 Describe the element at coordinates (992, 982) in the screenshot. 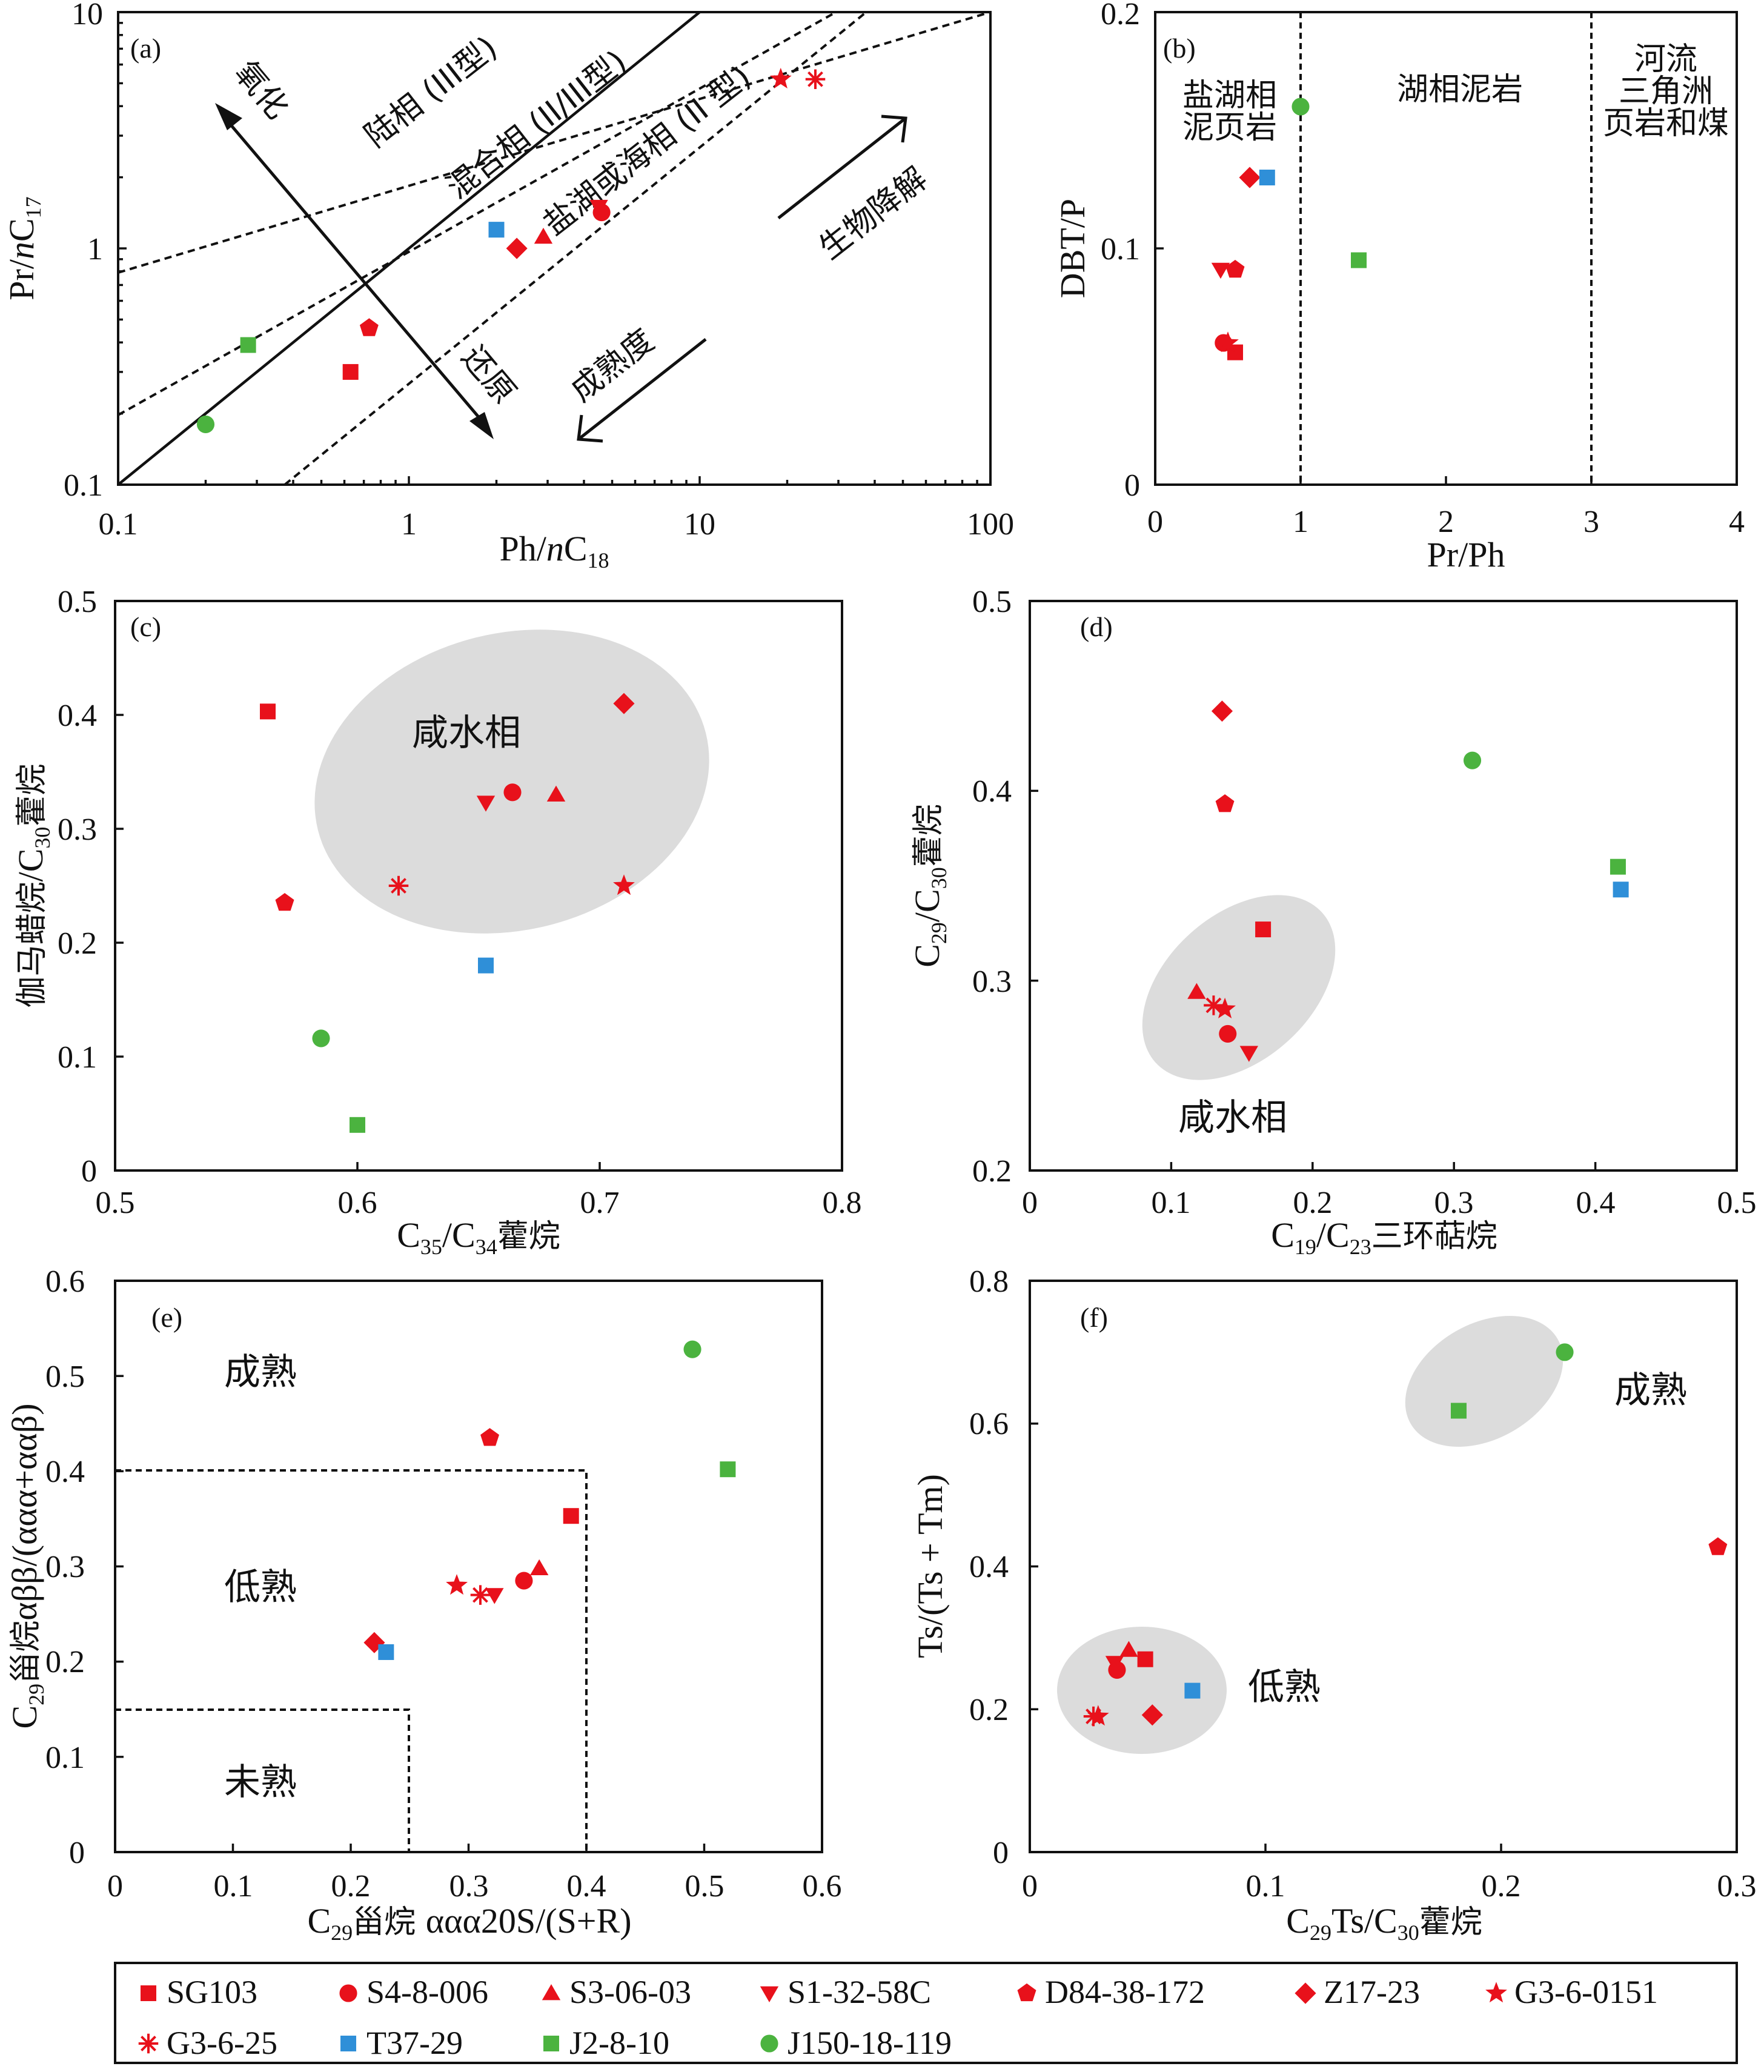

I see `panel-d-ytick: 0.3` at that location.